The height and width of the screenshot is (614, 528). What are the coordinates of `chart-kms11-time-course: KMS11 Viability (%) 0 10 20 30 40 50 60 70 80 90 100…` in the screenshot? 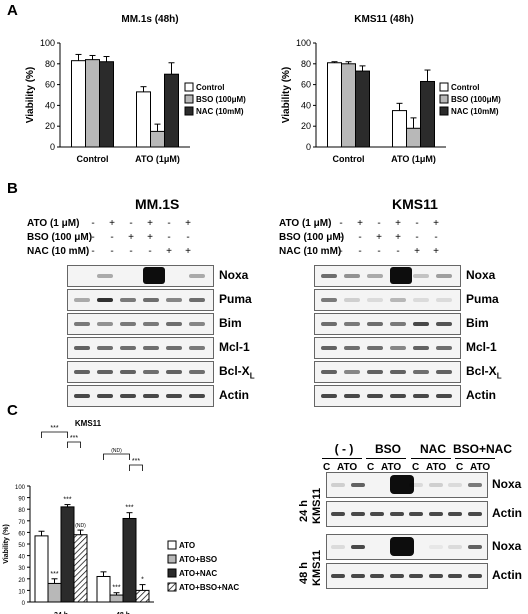 It's located at (121, 516).